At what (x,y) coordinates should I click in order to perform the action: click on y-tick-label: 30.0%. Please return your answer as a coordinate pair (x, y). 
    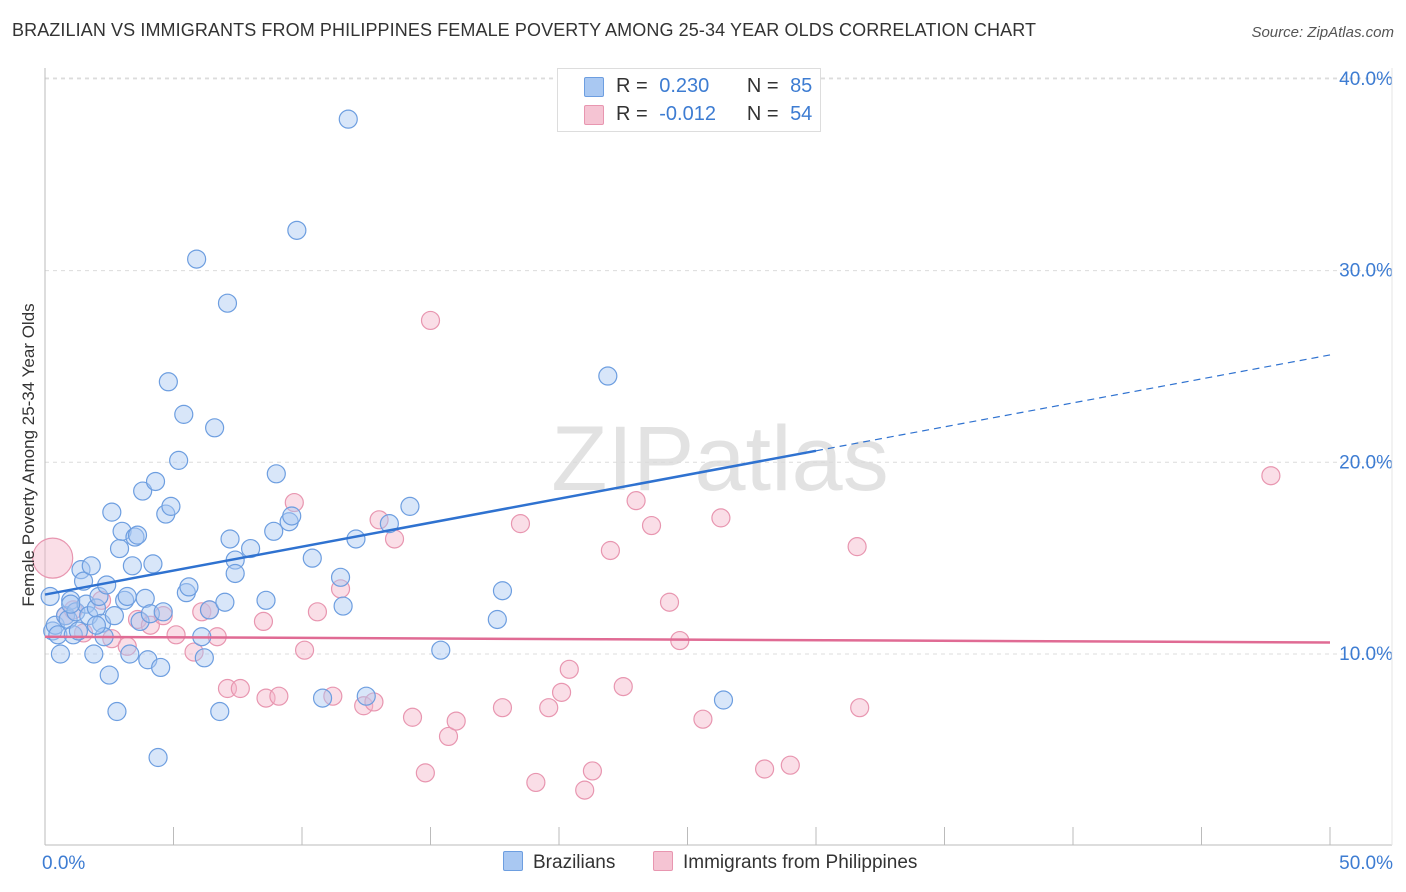
    Looking at the image, I should click on (1366, 271).